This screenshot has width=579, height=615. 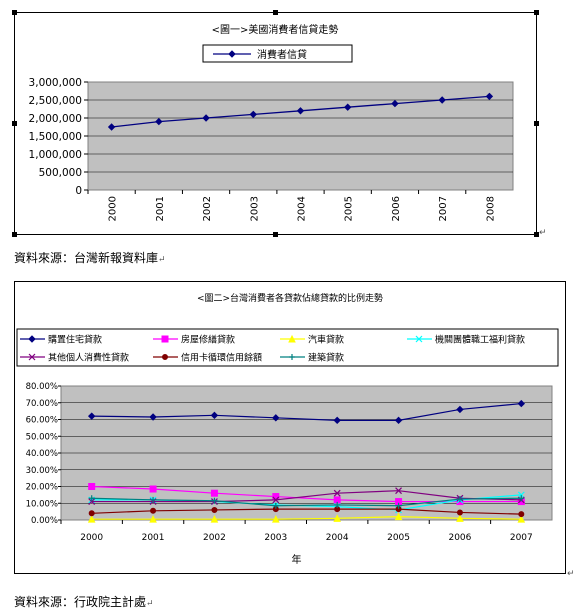 I want to click on y-tick-label: 500,000, so click(x=60, y=173).